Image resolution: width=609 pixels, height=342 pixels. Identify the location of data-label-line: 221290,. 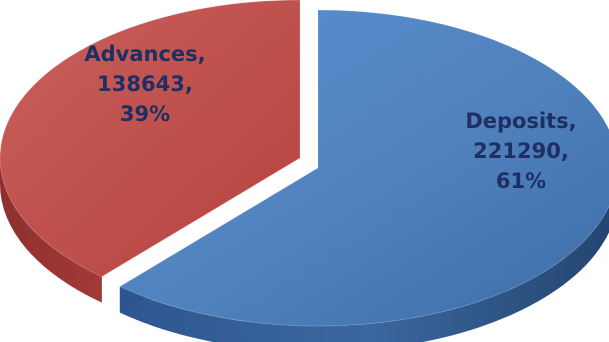
(521, 151).